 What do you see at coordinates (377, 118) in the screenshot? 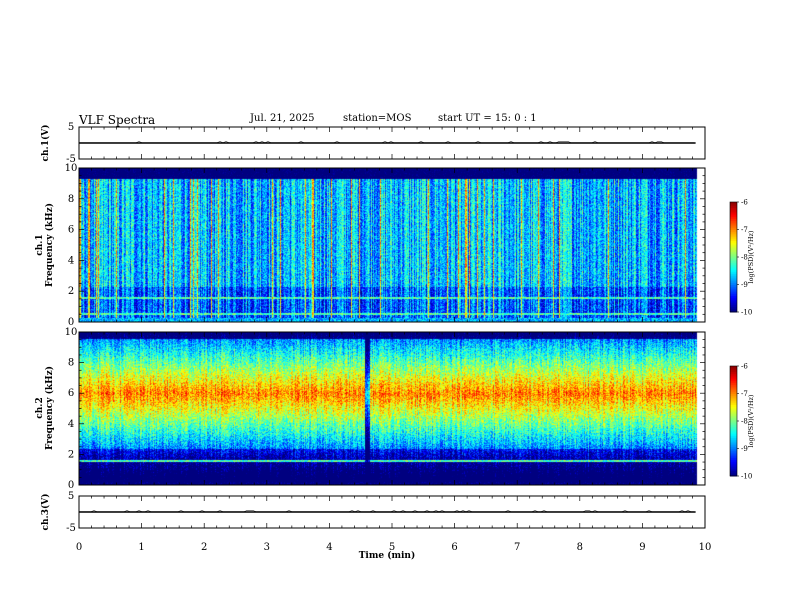
I see `station-label: station=MOS` at bounding box center [377, 118].